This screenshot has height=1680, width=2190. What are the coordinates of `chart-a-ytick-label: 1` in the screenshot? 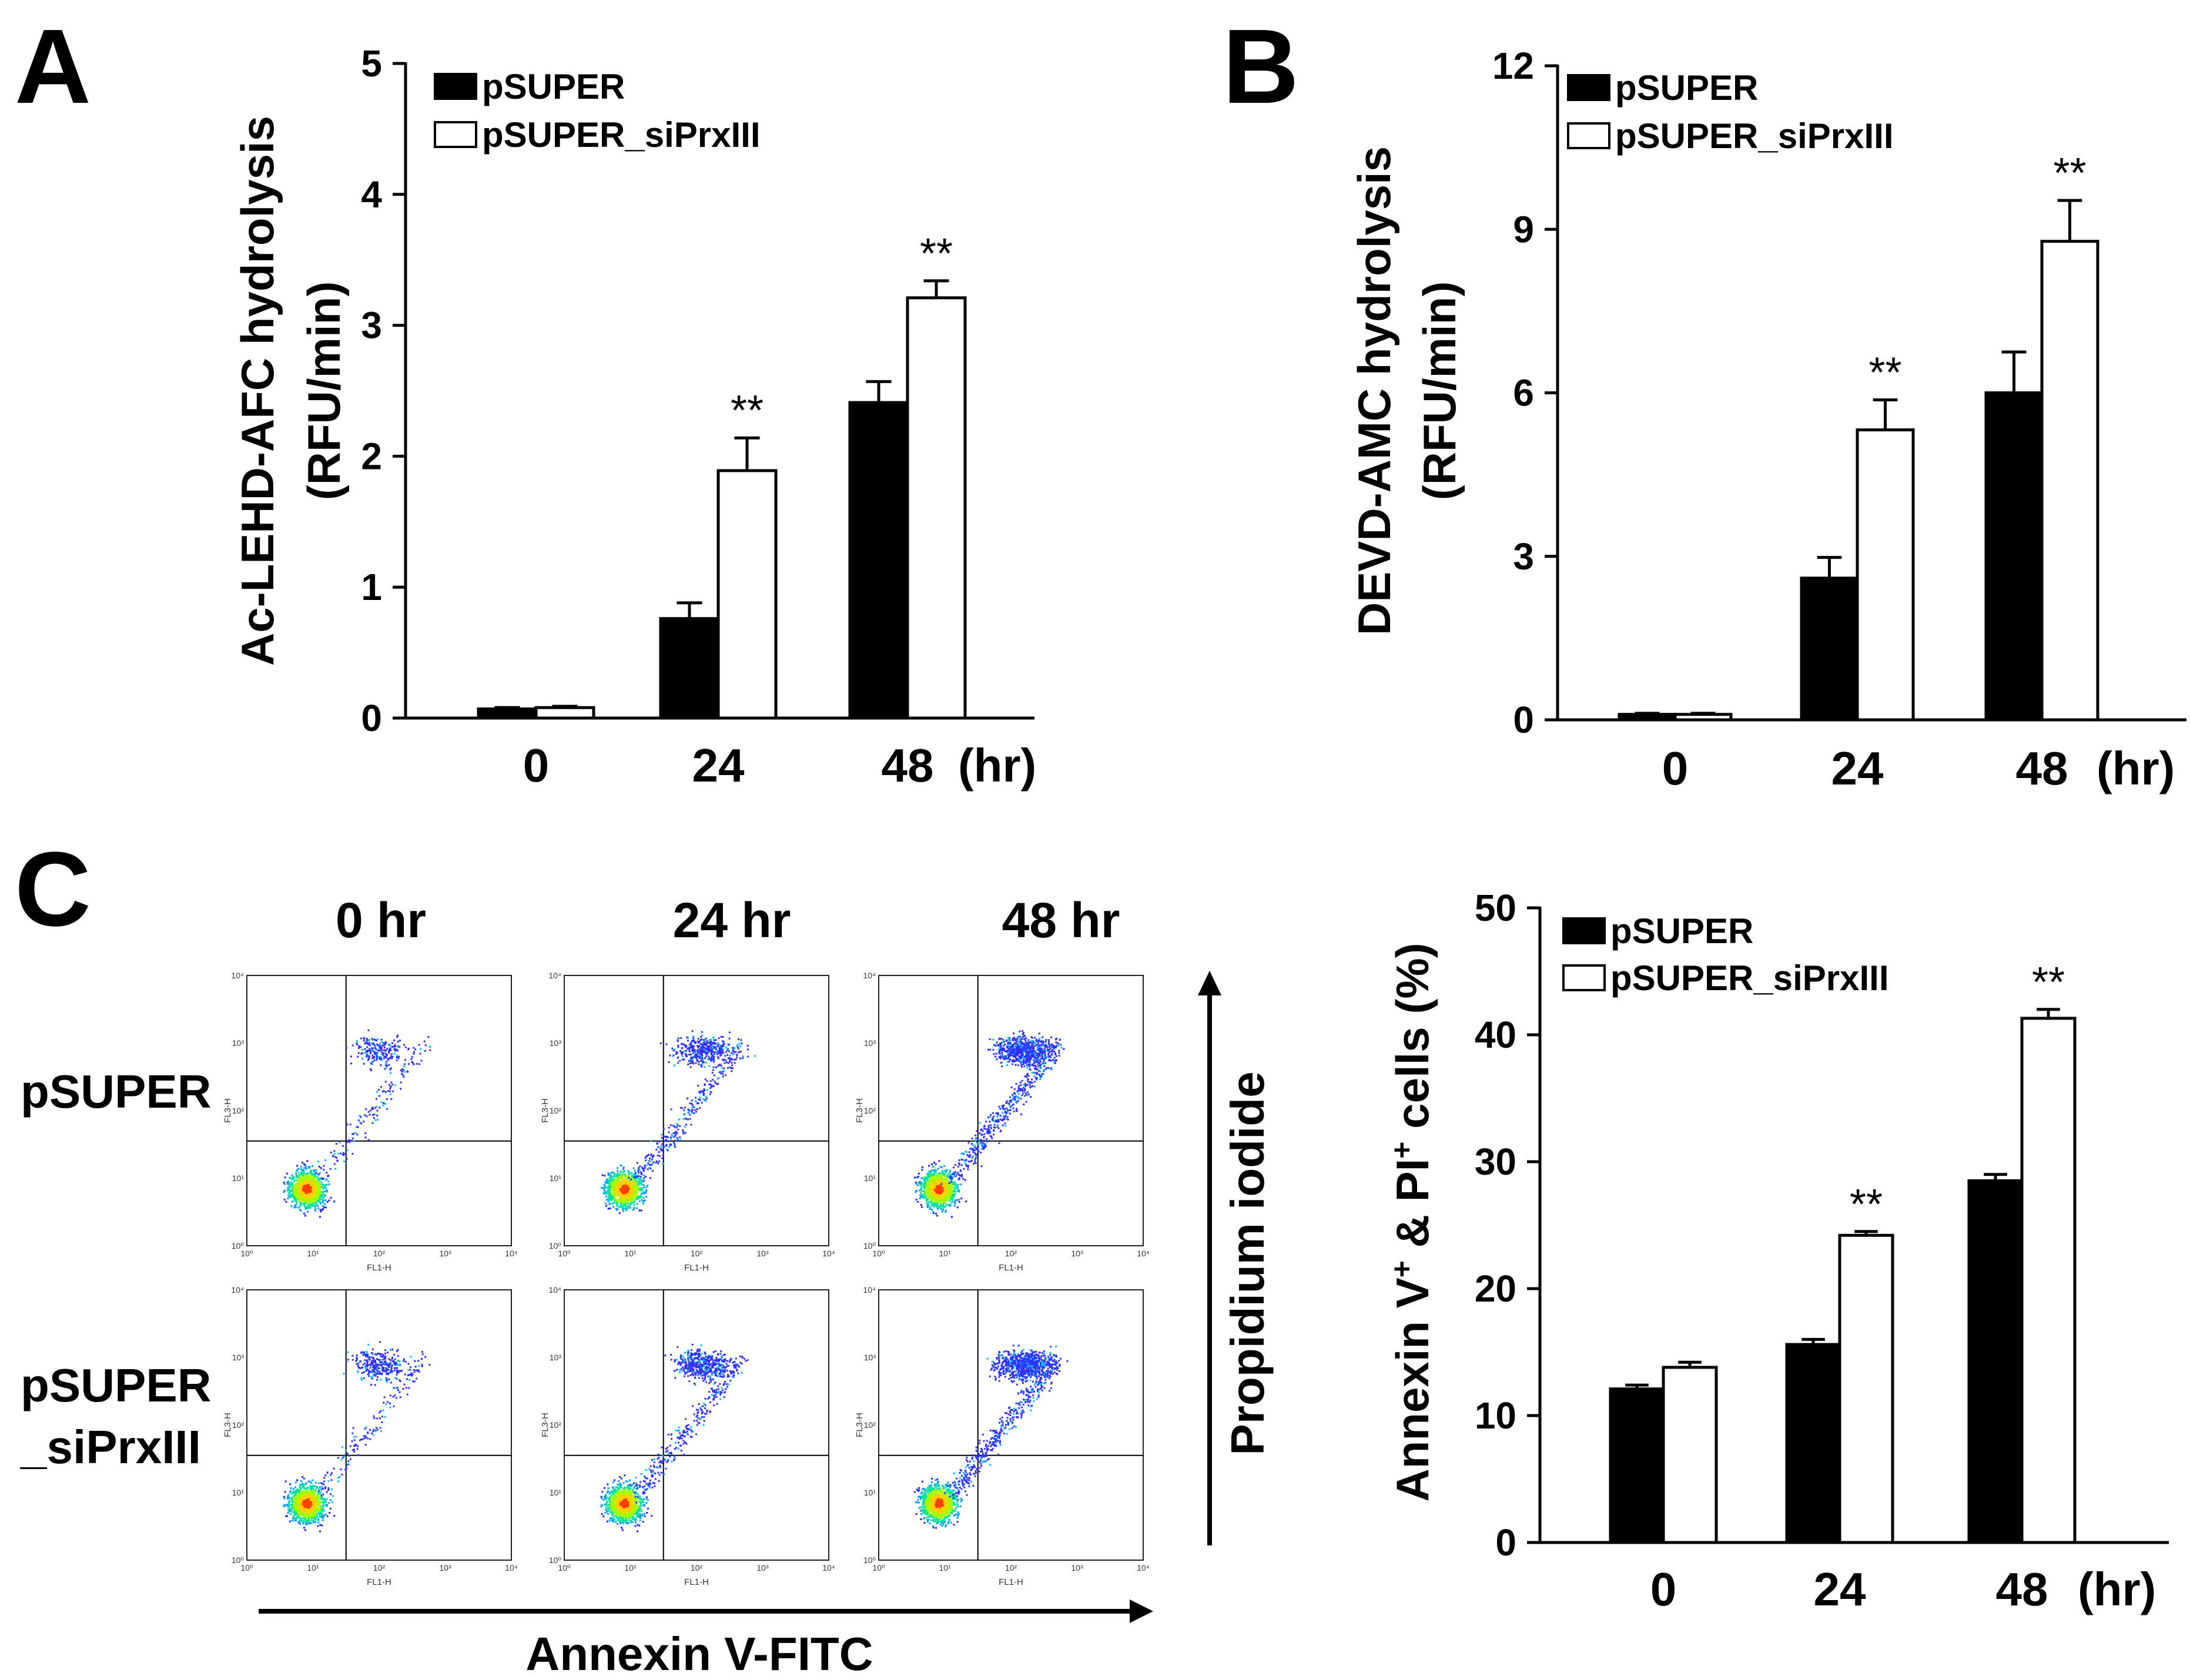 It's located at (371, 587).